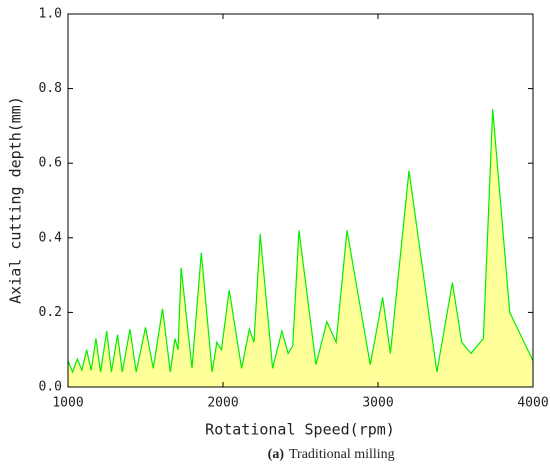  Describe the element at coordinates (377, 403) in the screenshot. I see `x-tick-label: 3000` at that location.